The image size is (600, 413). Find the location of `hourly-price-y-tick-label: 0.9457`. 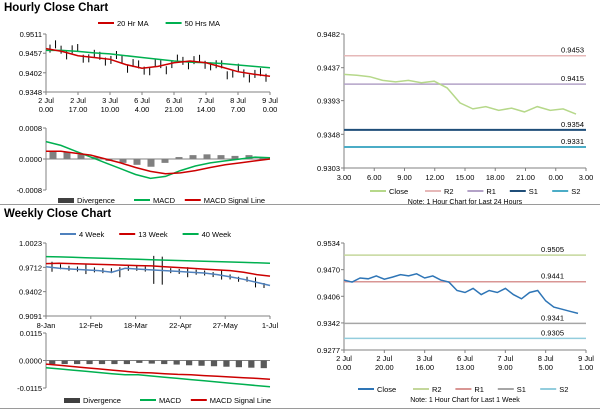

hourly-price-y-tick-label: 0.9457 is located at coordinates (30, 53).